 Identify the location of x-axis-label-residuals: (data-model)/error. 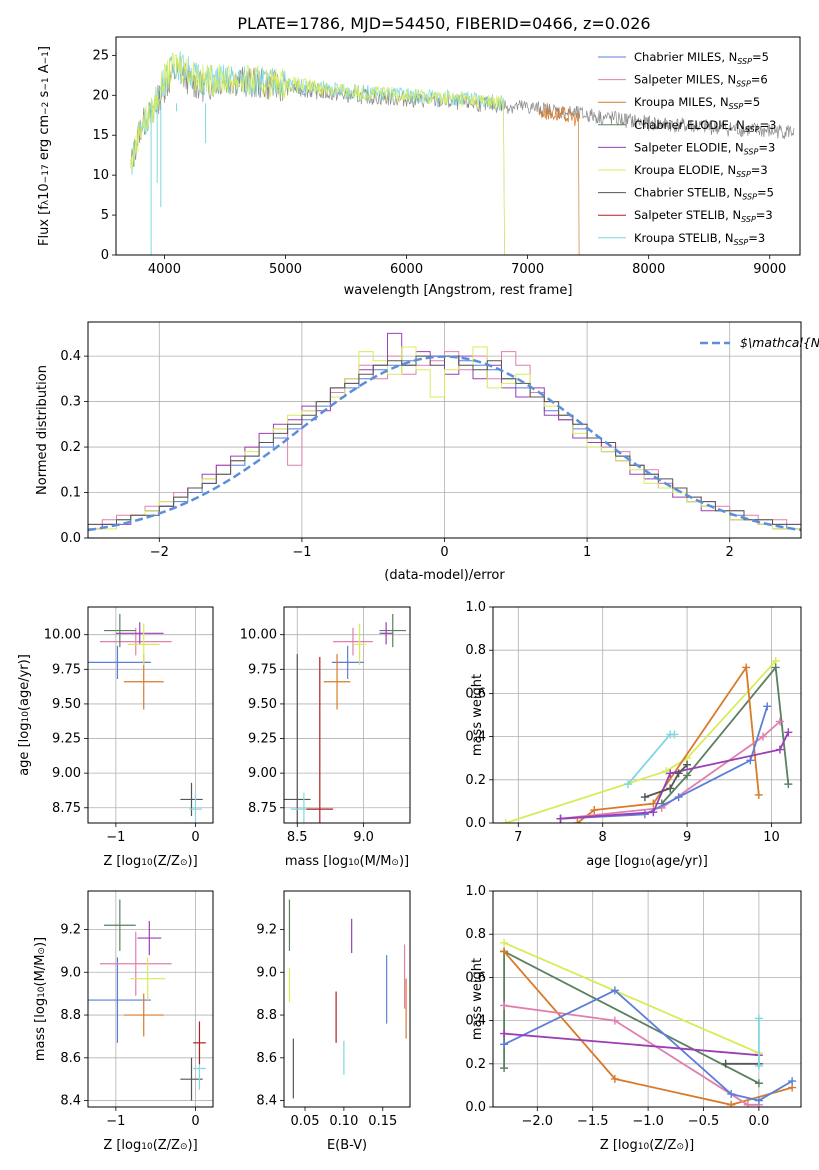
(444, 575).